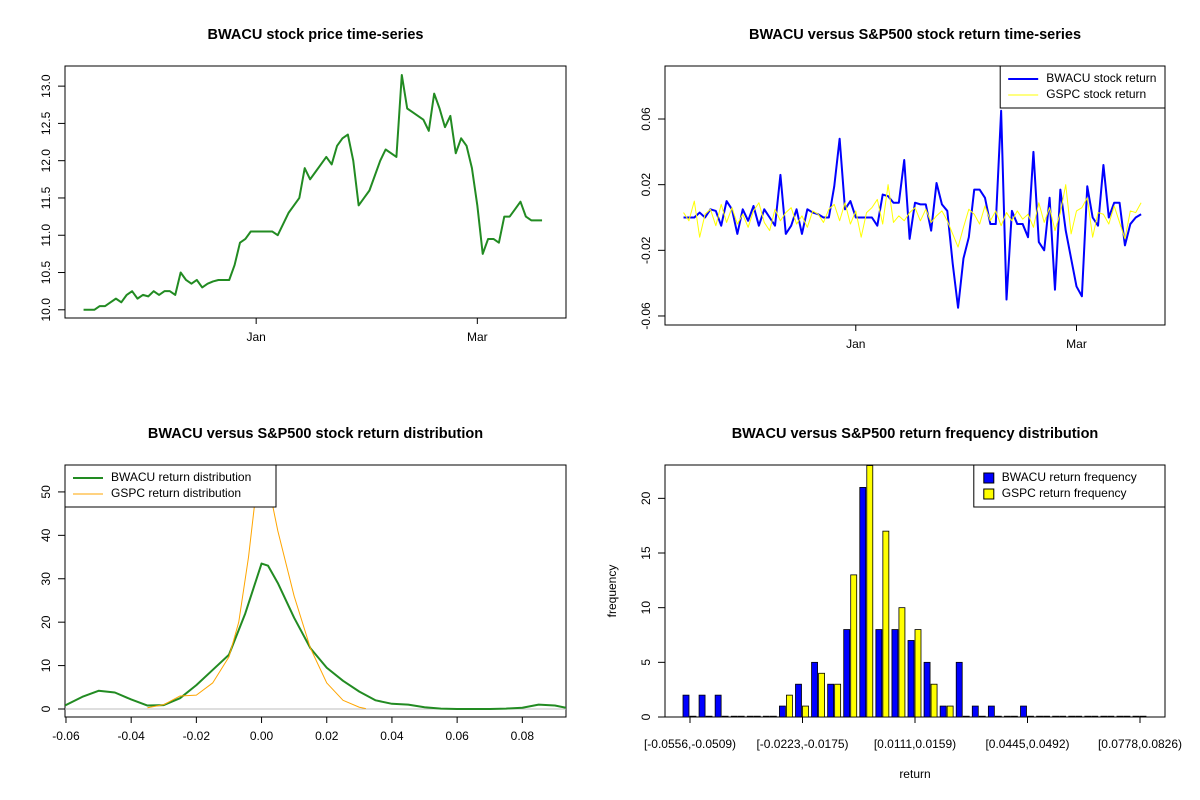 The width and height of the screenshot is (1200, 800). I want to click on x-tick-label: 0.00, so click(262, 736).